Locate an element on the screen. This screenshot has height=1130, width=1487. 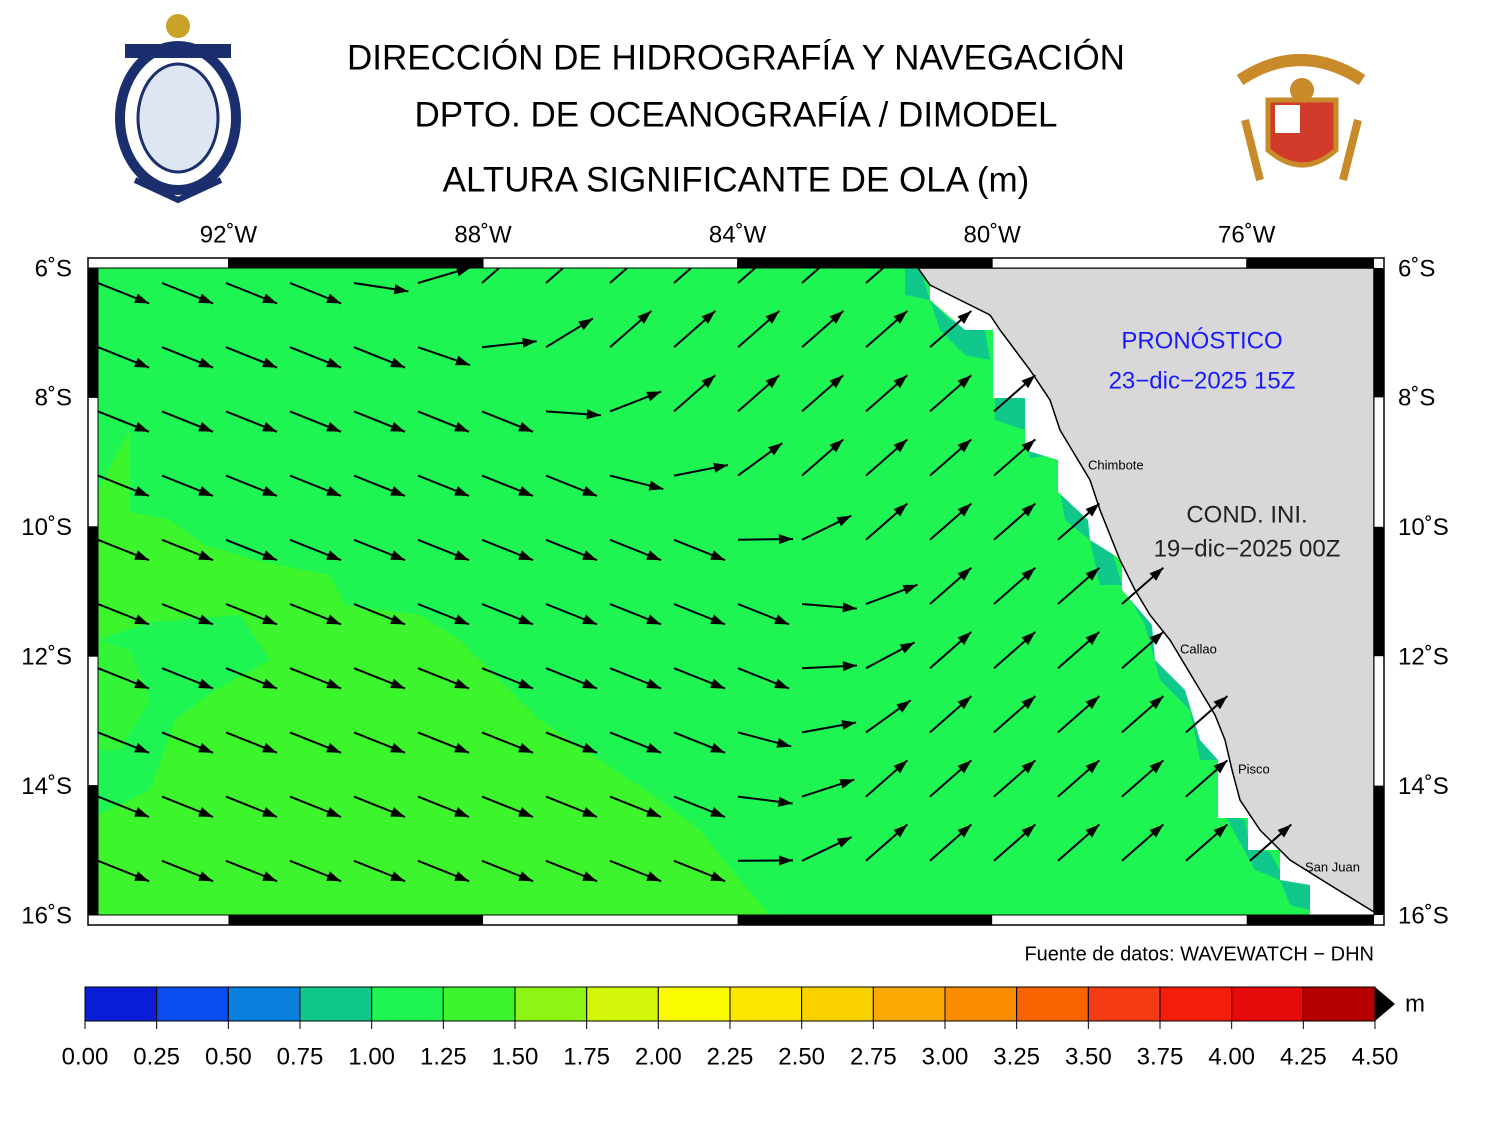
source-note: Fuente de datos: WAVEWATCH − DHN is located at coordinates (1199, 954).